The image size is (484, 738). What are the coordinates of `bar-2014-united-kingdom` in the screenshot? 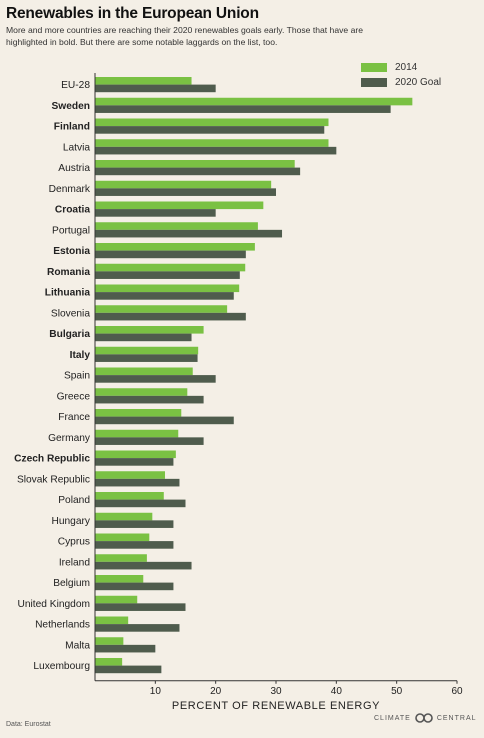 It's located at (116, 599).